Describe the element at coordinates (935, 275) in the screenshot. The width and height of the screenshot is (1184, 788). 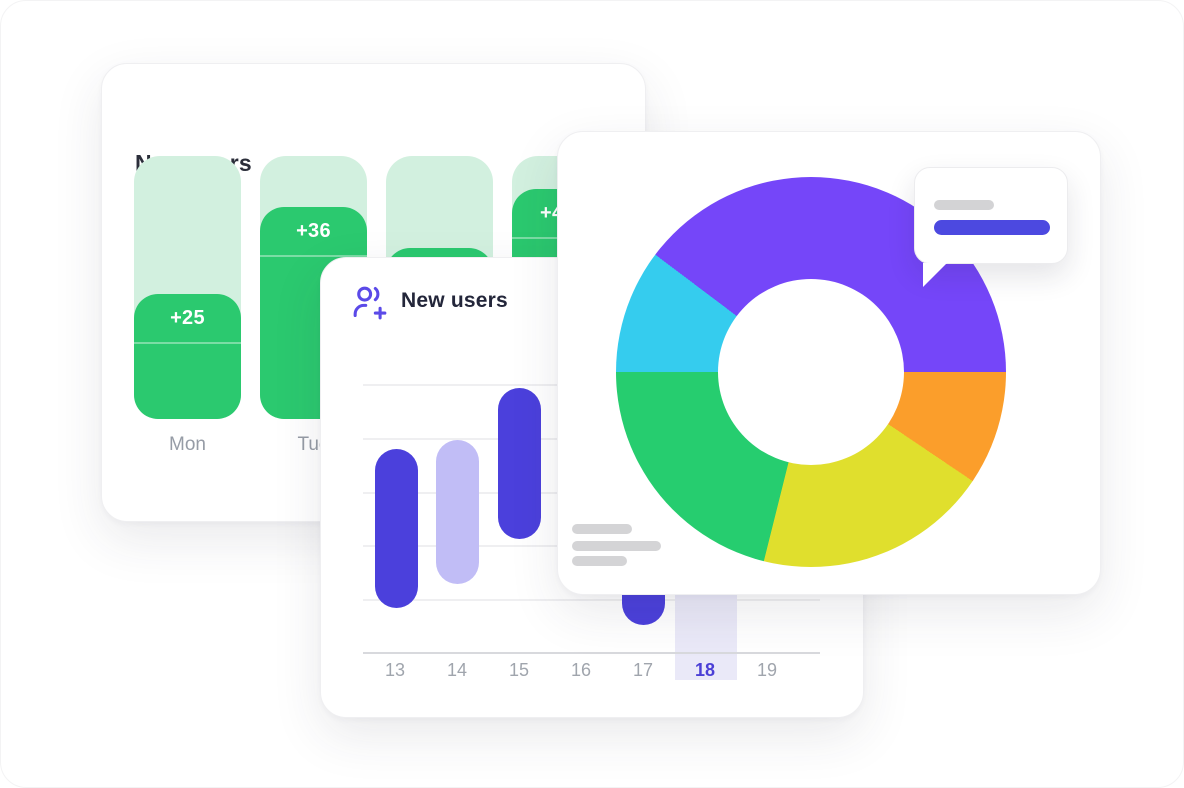
I see `tooltip-tail` at that location.